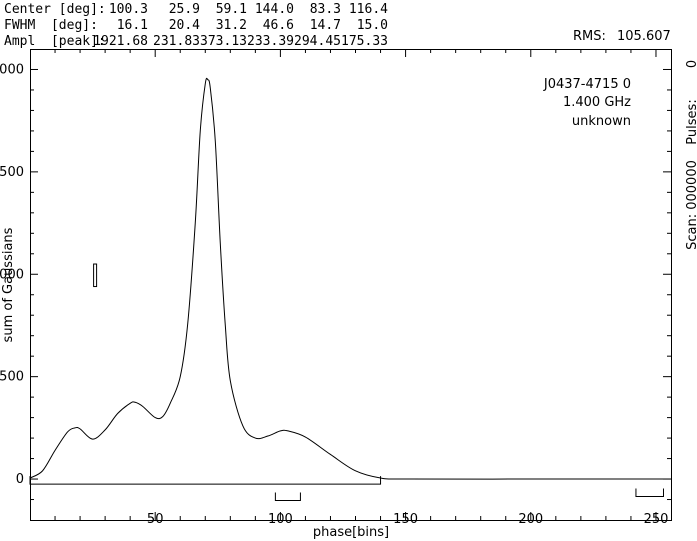  I want to click on header-value: 175.33, so click(364, 41).